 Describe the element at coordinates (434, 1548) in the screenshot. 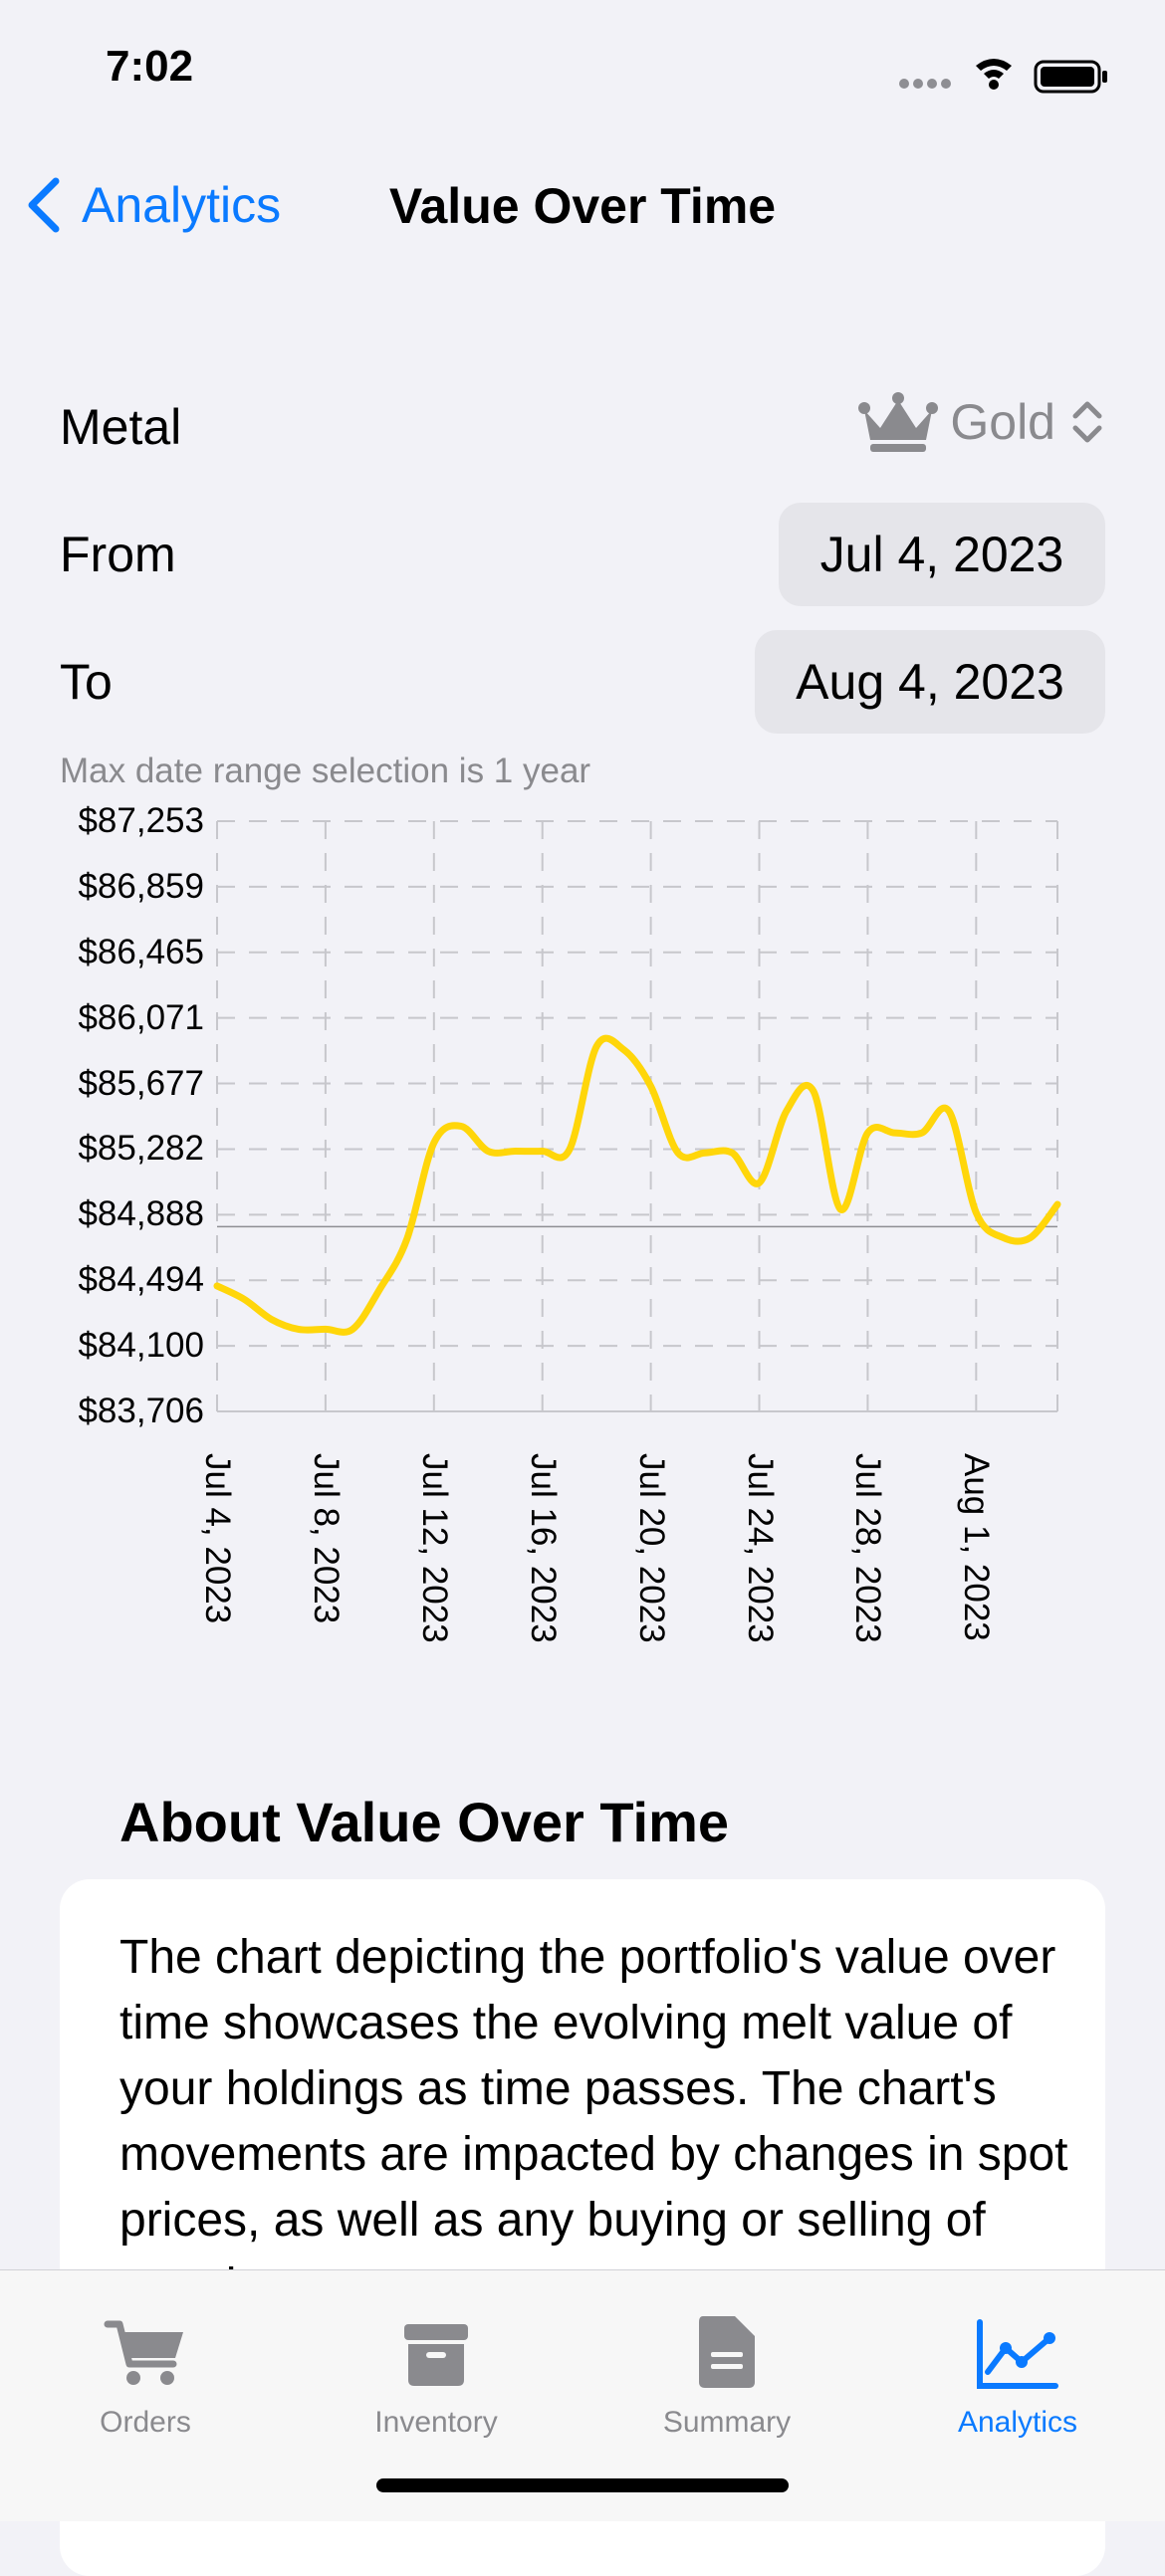

I see `x-tick-label: Jul 12, 2023` at that location.